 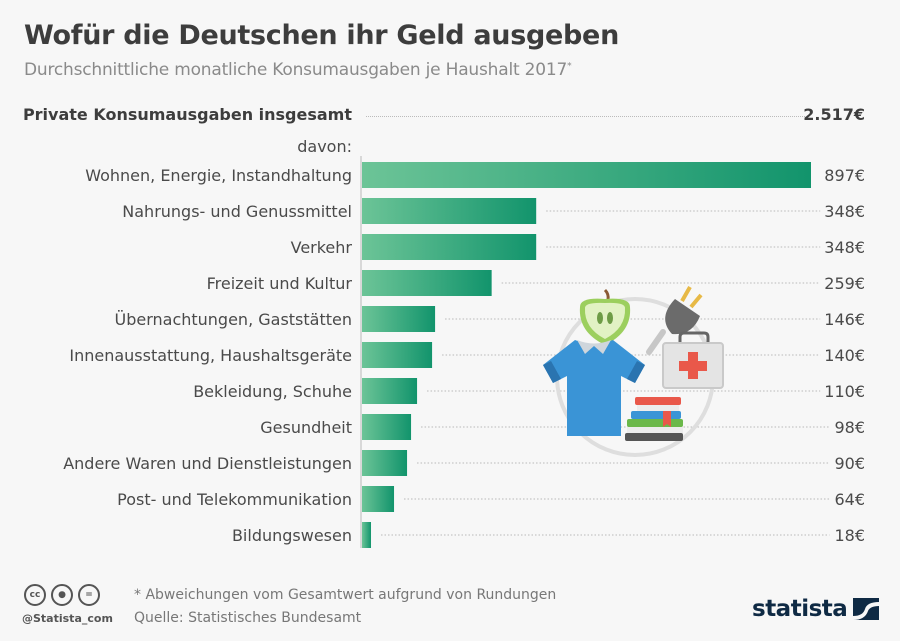 What do you see at coordinates (272, 391) in the screenshot?
I see `category-label: Bekleidung, Schuhe` at bounding box center [272, 391].